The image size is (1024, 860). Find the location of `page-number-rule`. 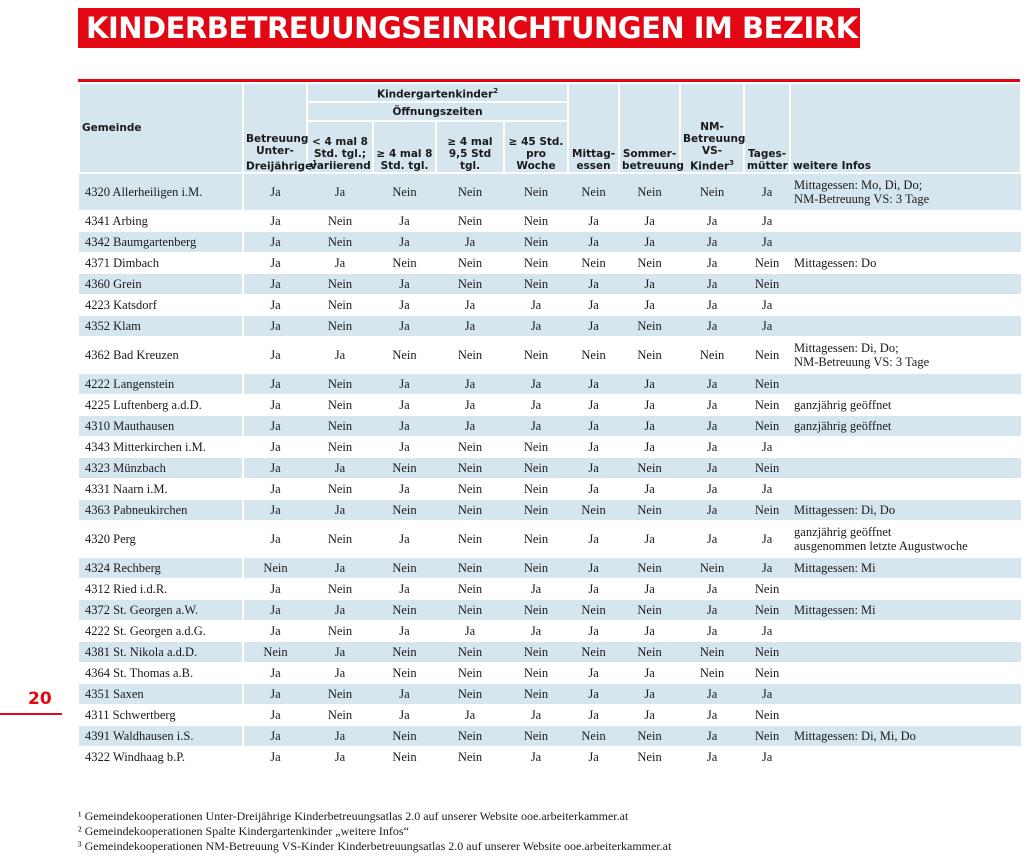

page-number-rule is located at coordinates (31, 714).